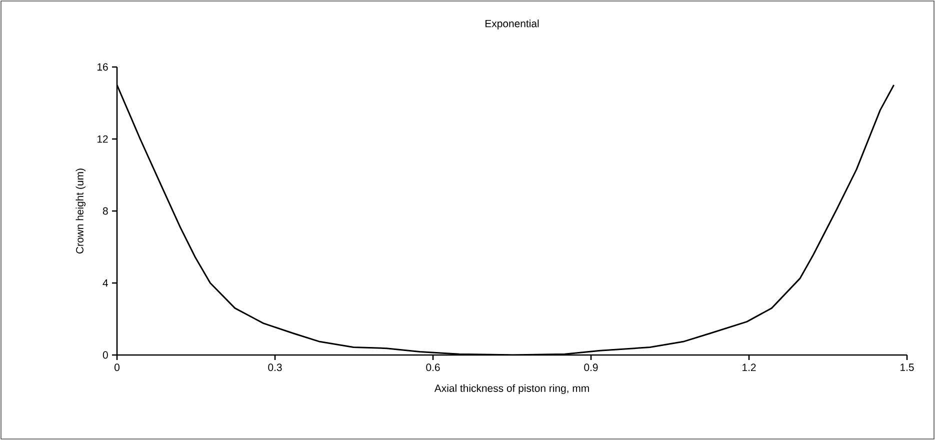  Describe the element at coordinates (105, 355) in the screenshot. I see `y-tick-label: 0` at that location.